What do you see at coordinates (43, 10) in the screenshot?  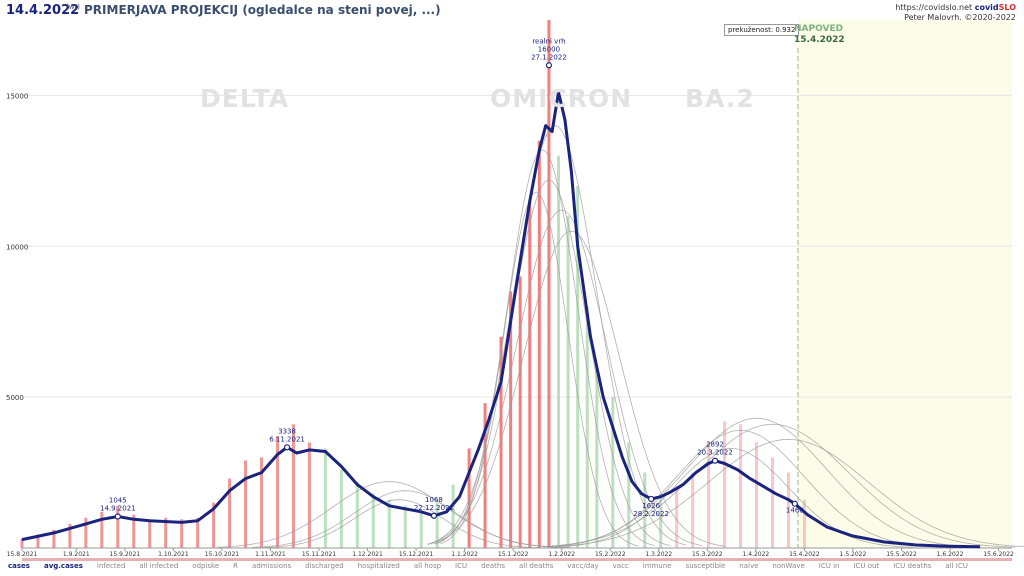 I see `report-date: 14.4.2022` at bounding box center [43, 10].